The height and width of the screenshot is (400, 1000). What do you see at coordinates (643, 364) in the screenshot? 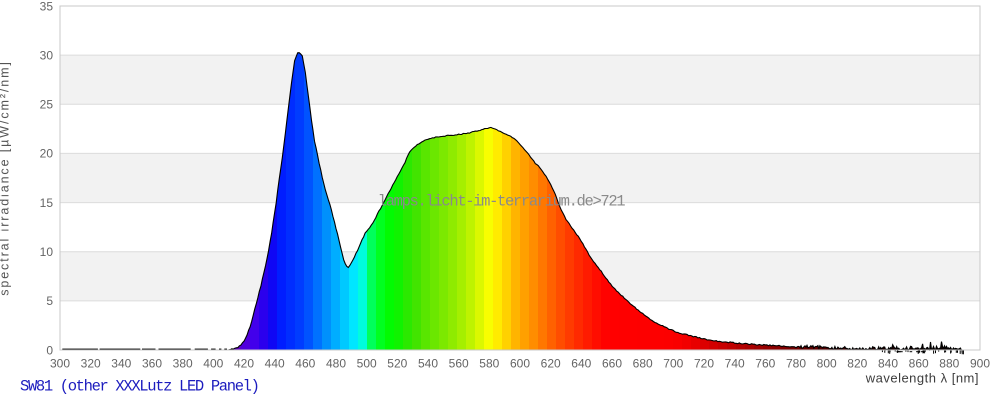
I see `svg-text: 680` at bounding box center [643, 364].